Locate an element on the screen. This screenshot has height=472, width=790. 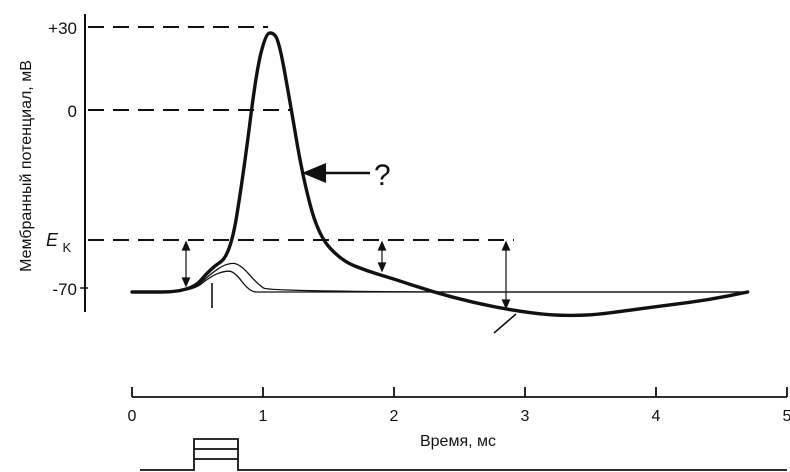
y-tick-label-plus30: +30 is located at coordinates (62, 28).